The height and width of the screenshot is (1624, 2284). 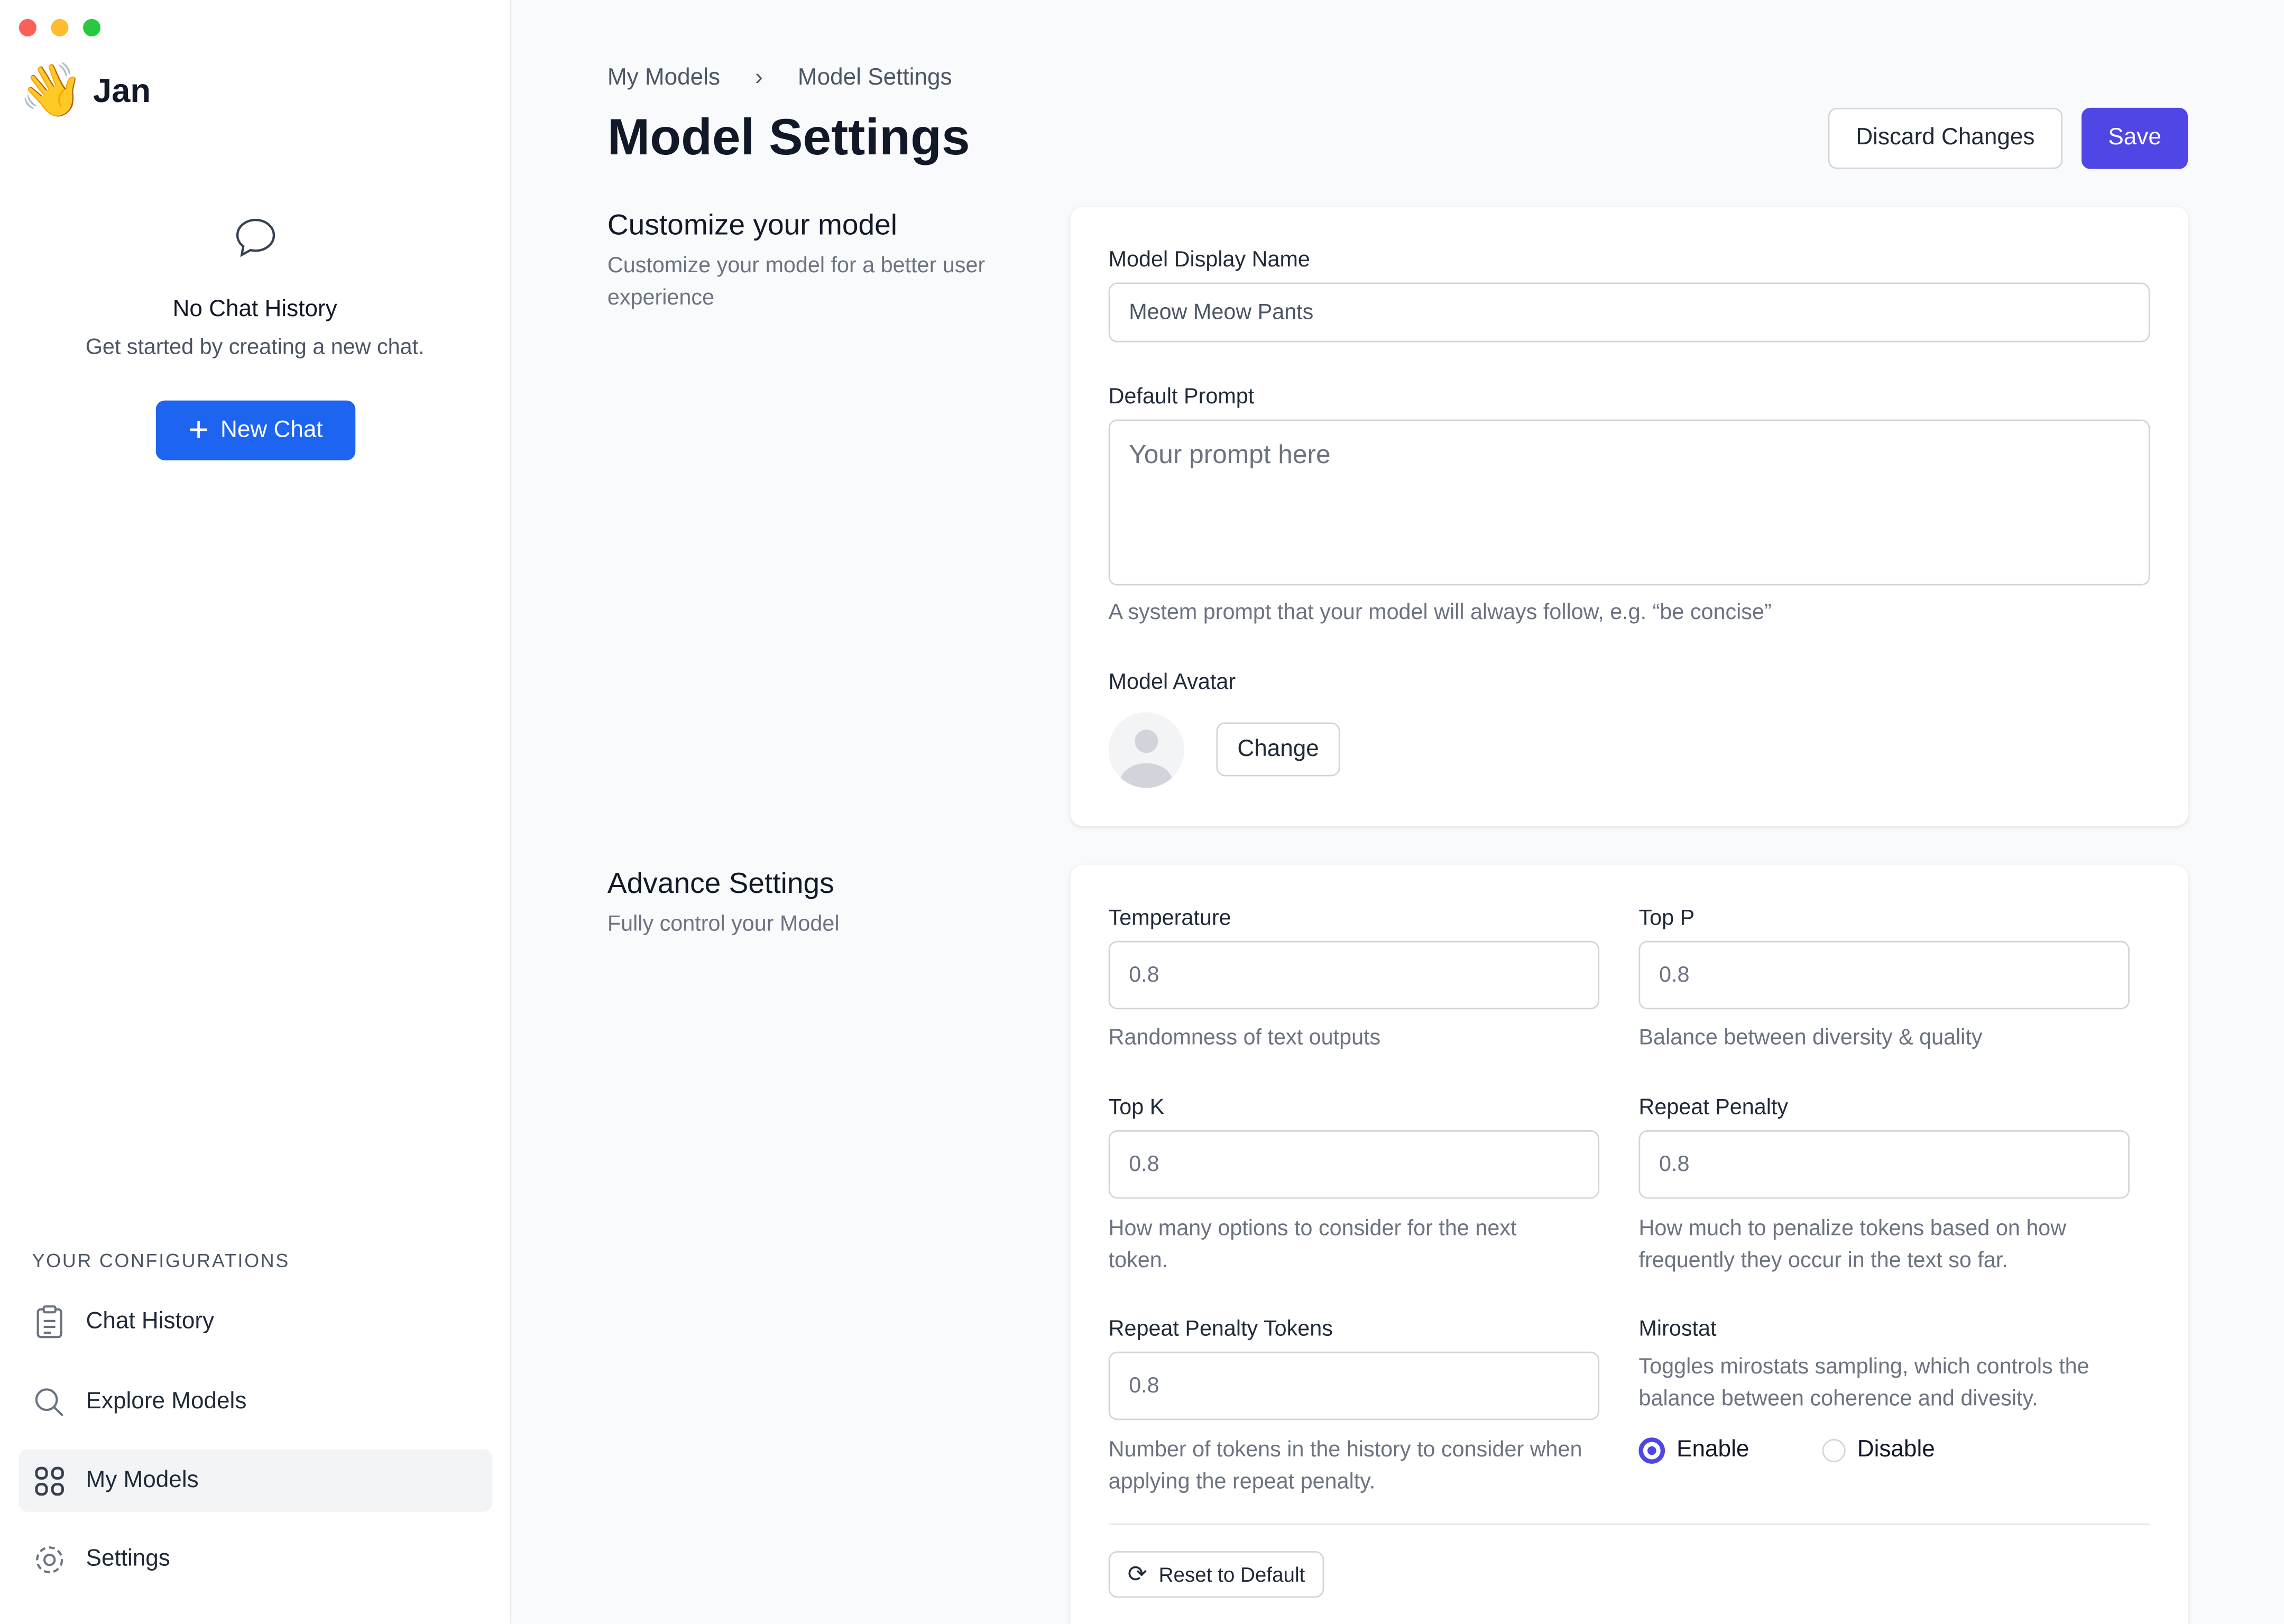 What do you see at coordinates (1209, 260) in the screenshot?
I see `display-name-label: Model Display Name` at bounding box center [1209, 260].